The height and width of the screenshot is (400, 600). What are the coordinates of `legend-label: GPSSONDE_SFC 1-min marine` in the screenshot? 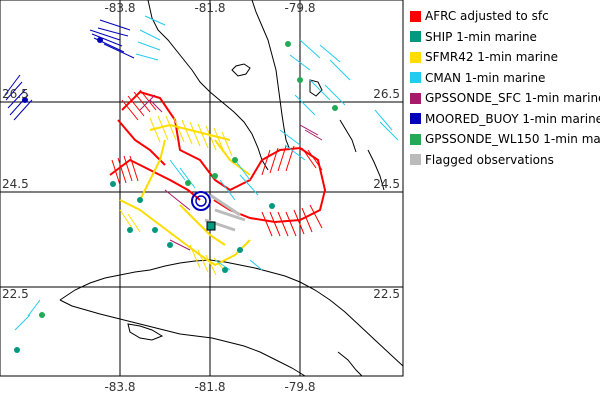 It's located at (512, 98).